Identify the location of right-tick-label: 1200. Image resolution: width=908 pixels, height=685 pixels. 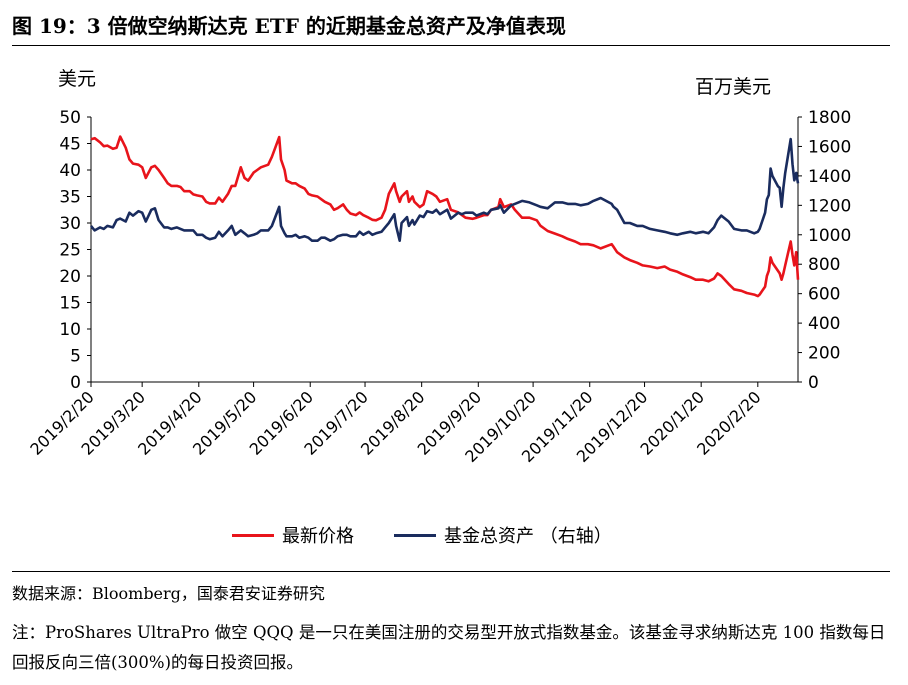
(829, 206).